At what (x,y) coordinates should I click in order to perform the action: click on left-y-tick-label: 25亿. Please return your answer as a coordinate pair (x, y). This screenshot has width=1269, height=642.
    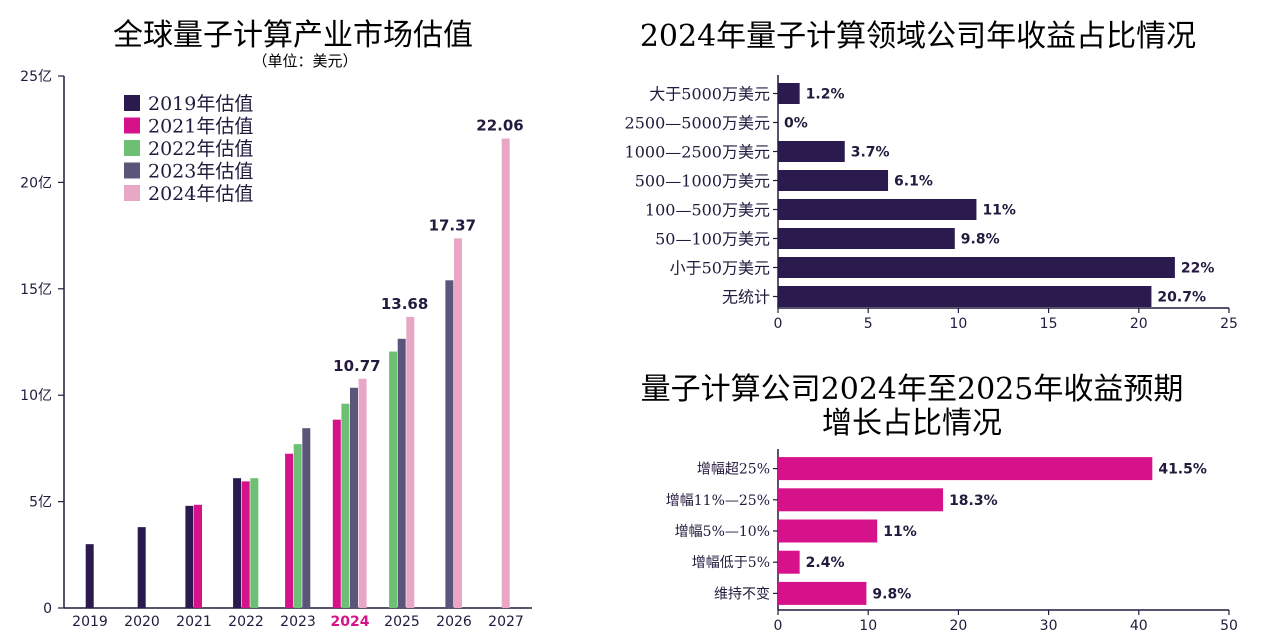
    Looking at the image, I should click on (36, 77).